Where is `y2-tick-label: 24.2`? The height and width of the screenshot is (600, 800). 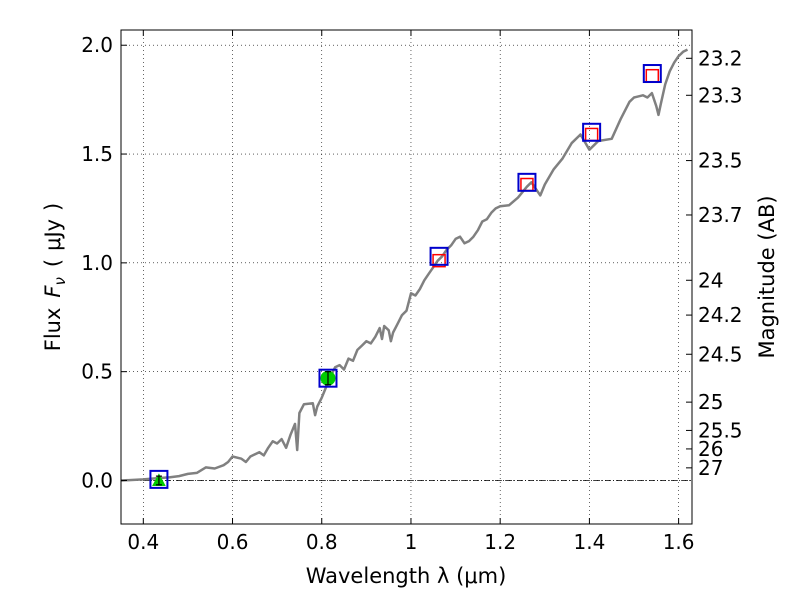 y2-tick-label: 24.2 is located at coordinates (720, 315).